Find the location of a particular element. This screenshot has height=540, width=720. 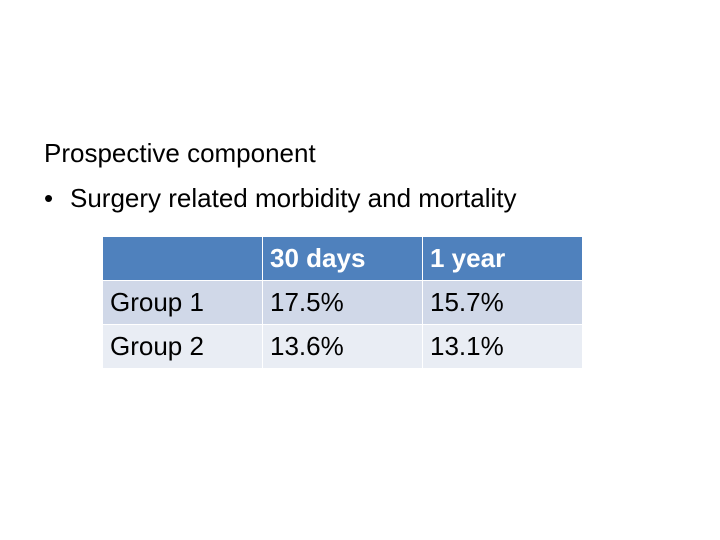

row-label: Group 2 is located at coordinates (182, 346).